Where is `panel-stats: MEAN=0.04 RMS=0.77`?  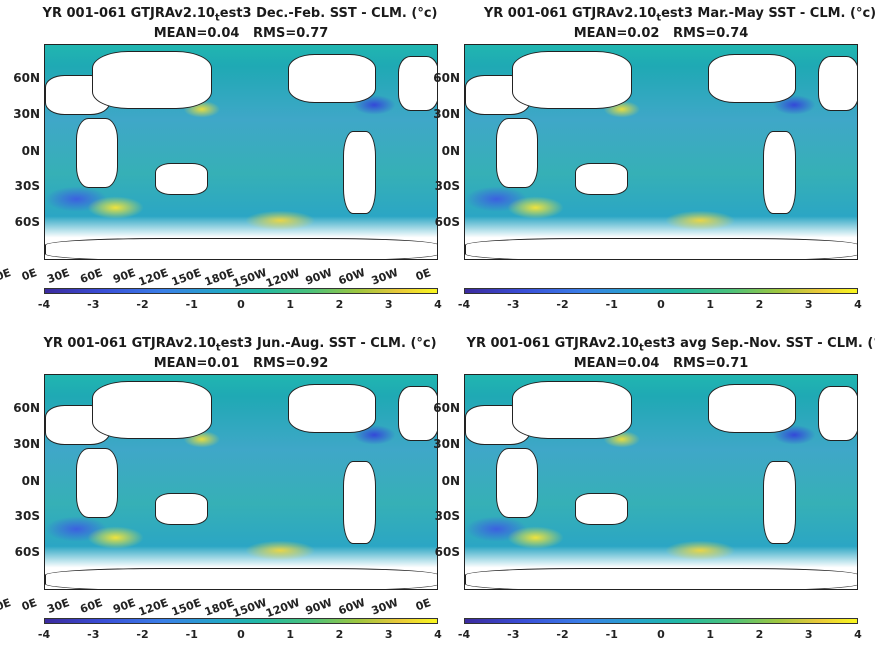
panel-stats: MEAN=0.04 RMS=0.77 is located at coordinates (241, 33).